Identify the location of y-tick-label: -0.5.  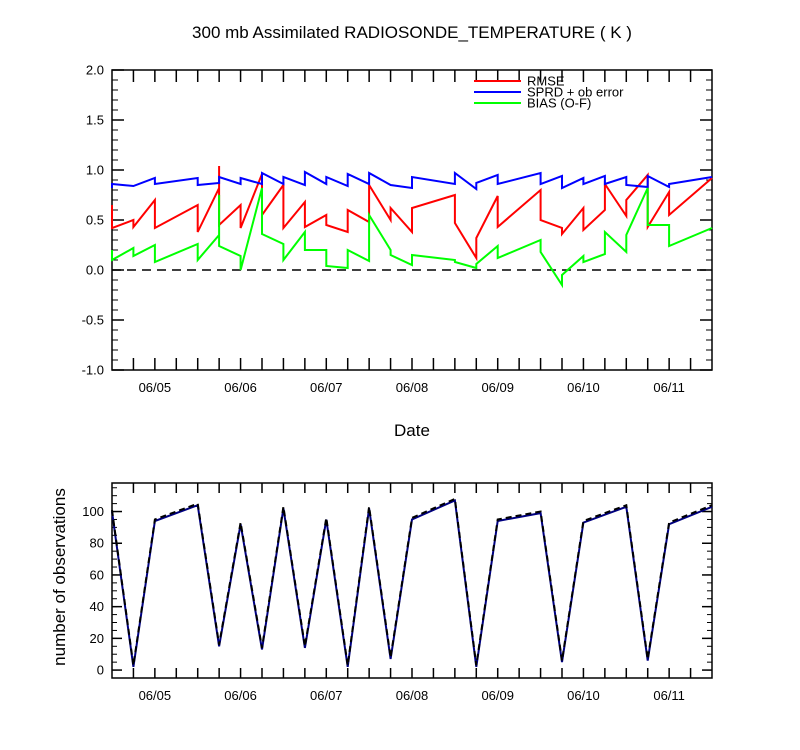
(93, 320).